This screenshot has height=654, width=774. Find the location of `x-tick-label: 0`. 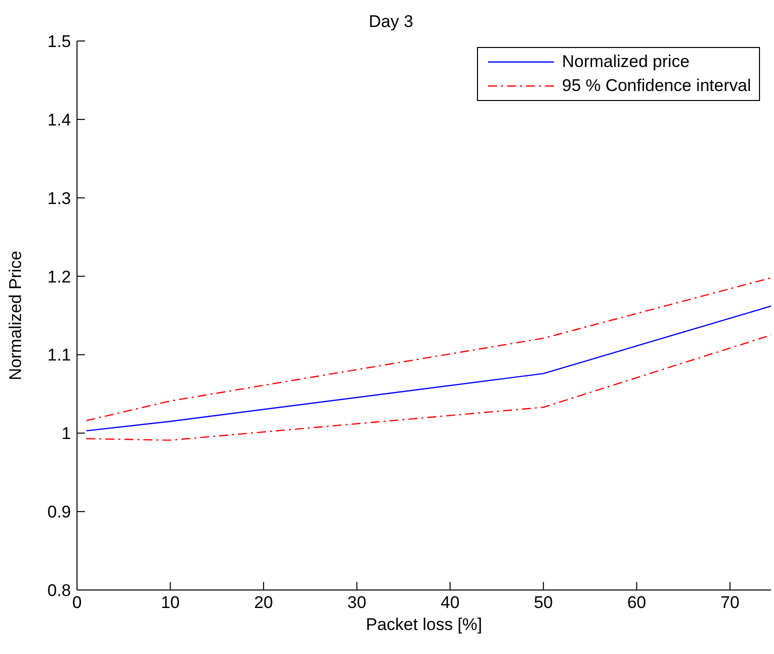

x-tick-label: 0 is located at coordinates (77, 602).